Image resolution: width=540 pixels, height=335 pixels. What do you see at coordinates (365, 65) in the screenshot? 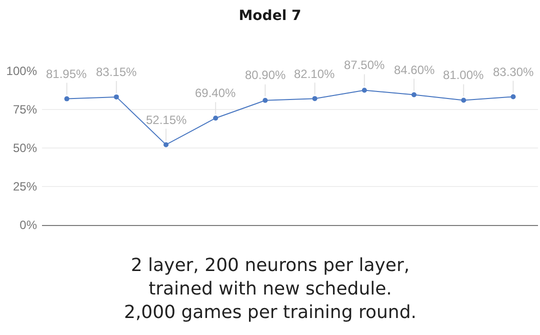
I see `data-label: 87.50%` at bounding box center [365, 65].